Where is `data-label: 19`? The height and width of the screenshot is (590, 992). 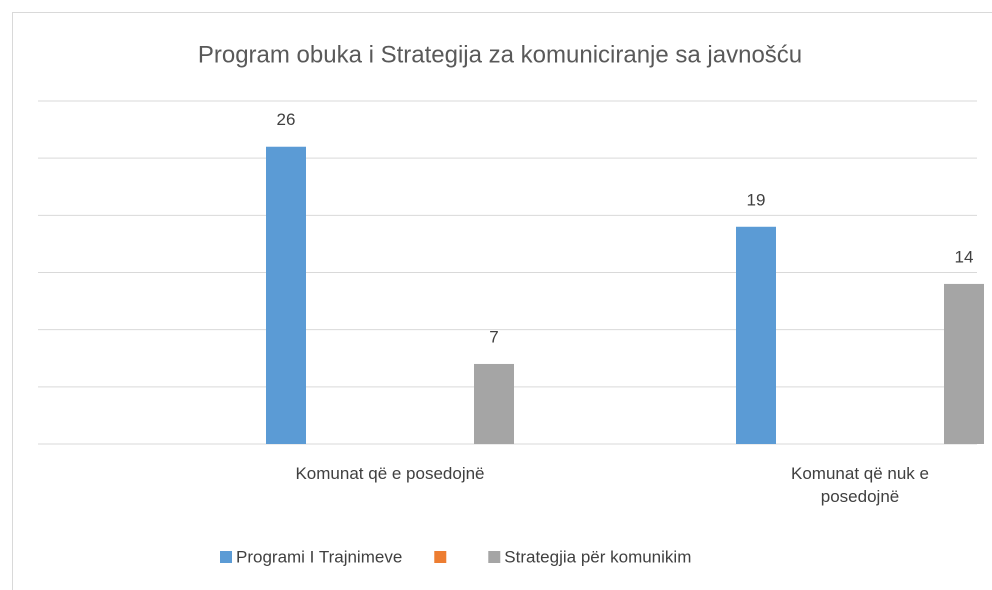
data-label: 19 is located at coordinates (756, 199).